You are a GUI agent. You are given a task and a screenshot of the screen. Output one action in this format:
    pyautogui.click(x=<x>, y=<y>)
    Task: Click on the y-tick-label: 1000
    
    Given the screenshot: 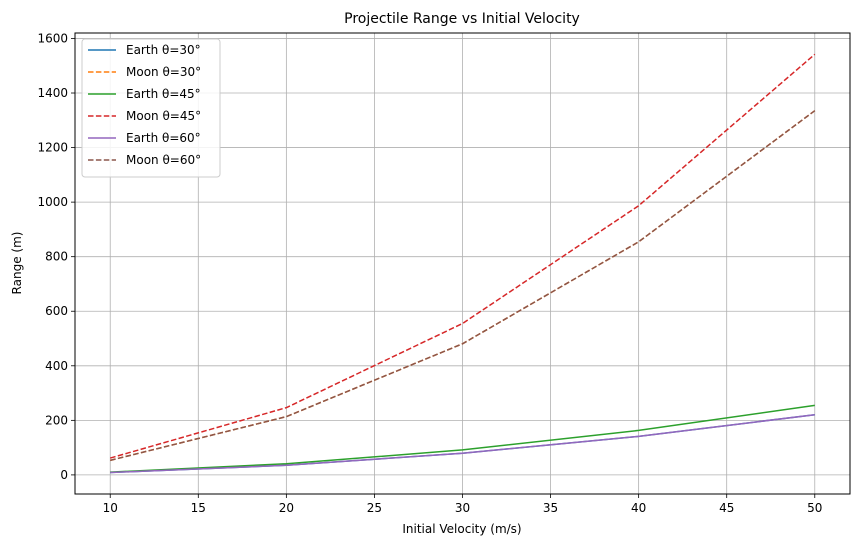 What is the action you would take?
    pyautogui.click(x=52, y=202)
    